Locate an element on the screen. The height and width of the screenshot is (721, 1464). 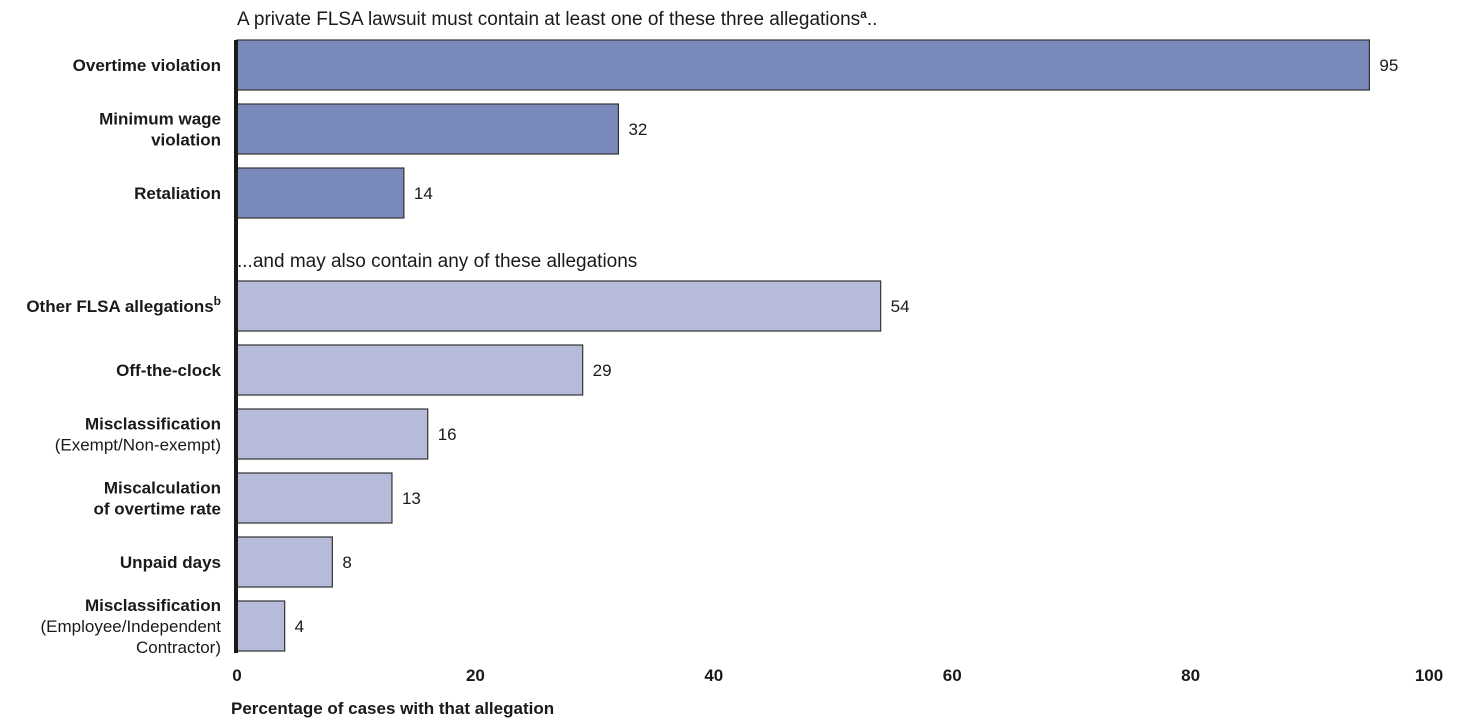
category-label-0-0: Overtime violation is located at coordinates (147, 65).